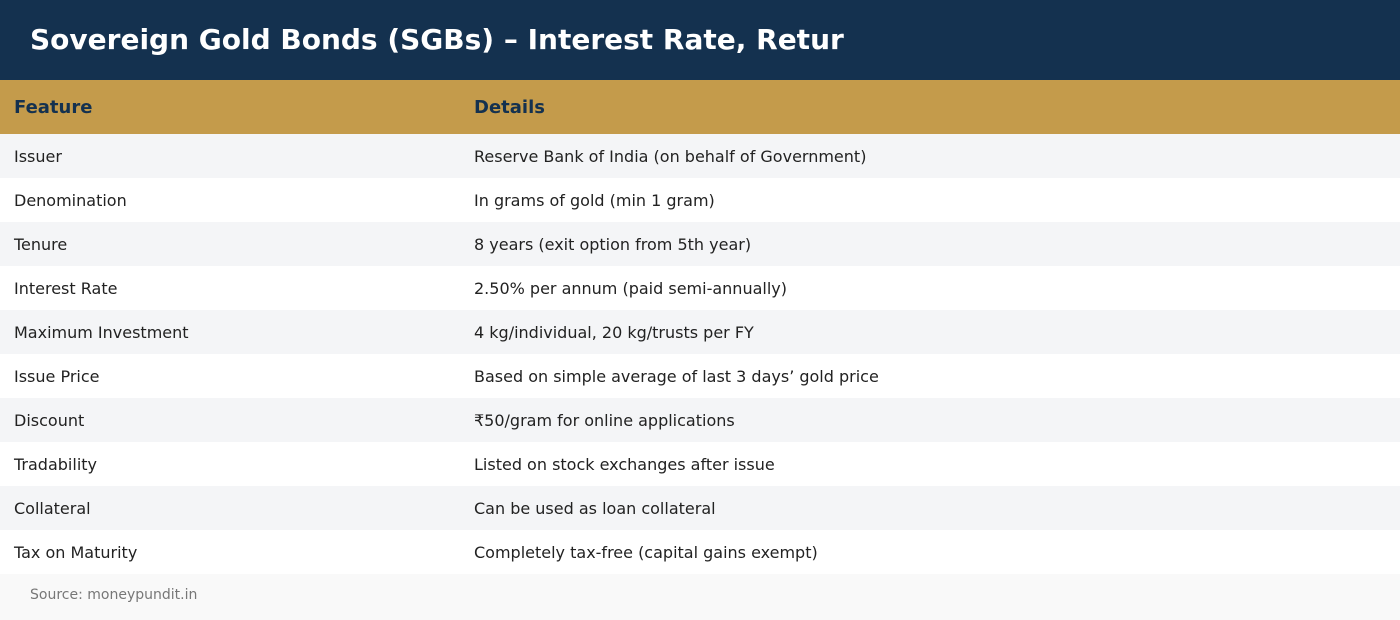 Image resolution: width=1400 pixels, height=620 pixels. What do you see at coordinates (70, 200) in the screenshot?
I see `feature-cell: Denomination` at bounding box center [70, 200].